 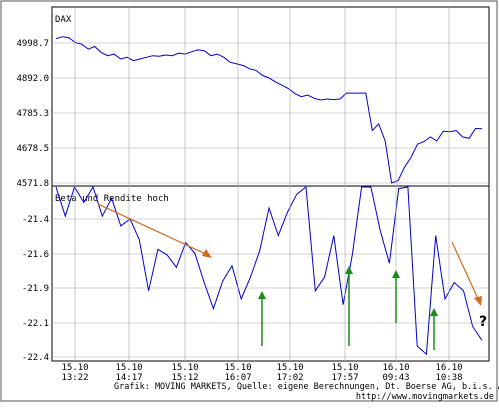 What do you see at coordinates (184, 378) in the screenshot?
I see `x-tick-time: 15:12` at bounding box center [184, 378].